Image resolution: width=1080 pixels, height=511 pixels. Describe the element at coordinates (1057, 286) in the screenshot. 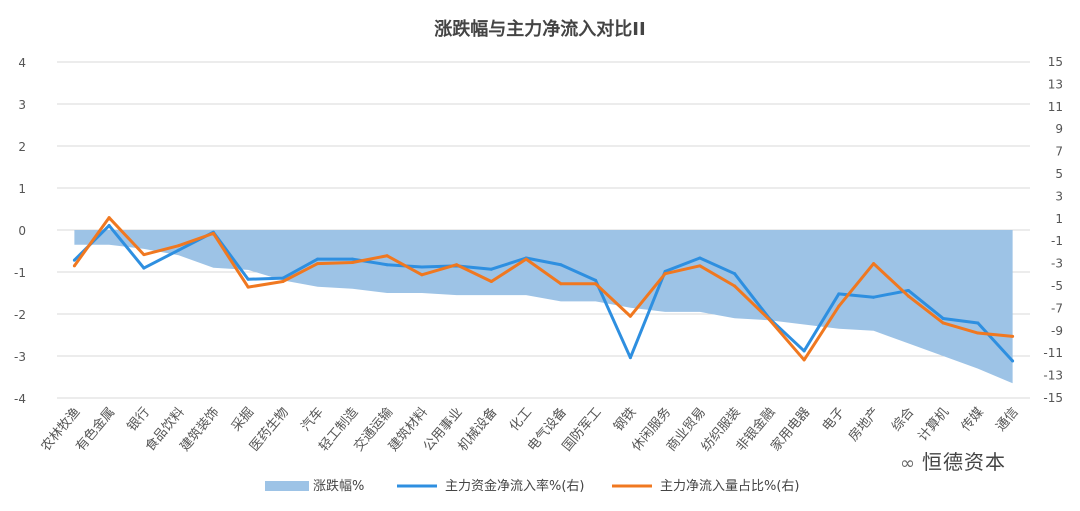

I see `right-tick-label: -5` at that location.